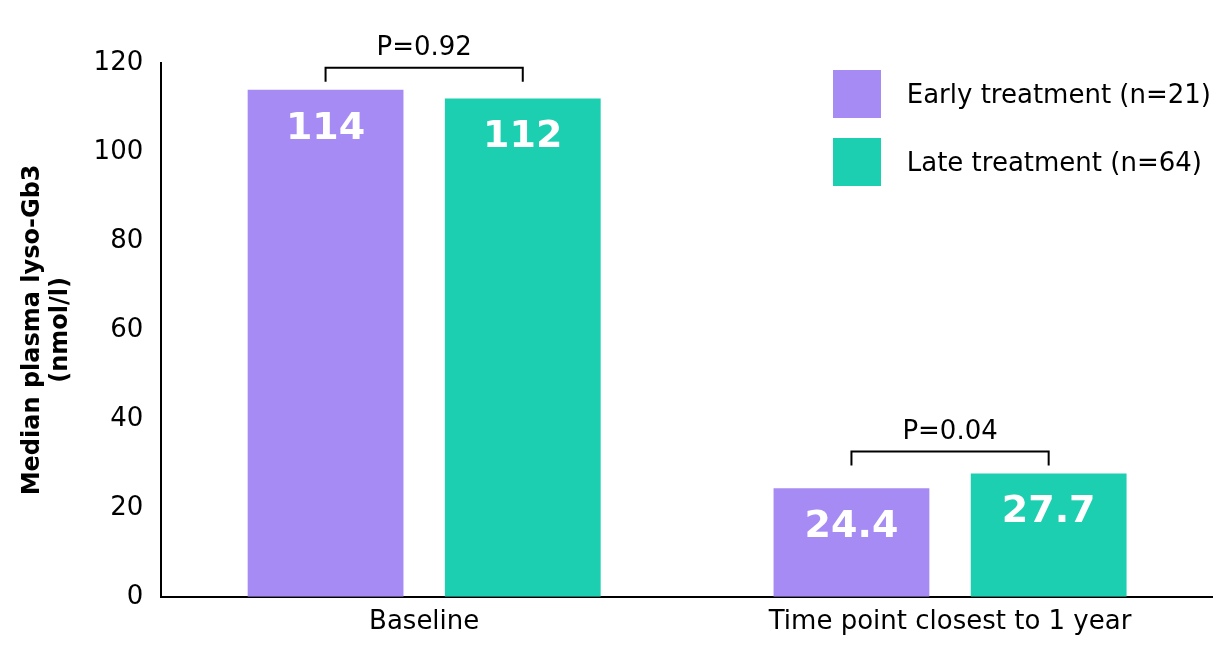  Describe the element at coordinates (45, 330) in the screenshot. I see `y-axis-title: Median plasma lyso-Gb3 (nmol/l)` at that location.